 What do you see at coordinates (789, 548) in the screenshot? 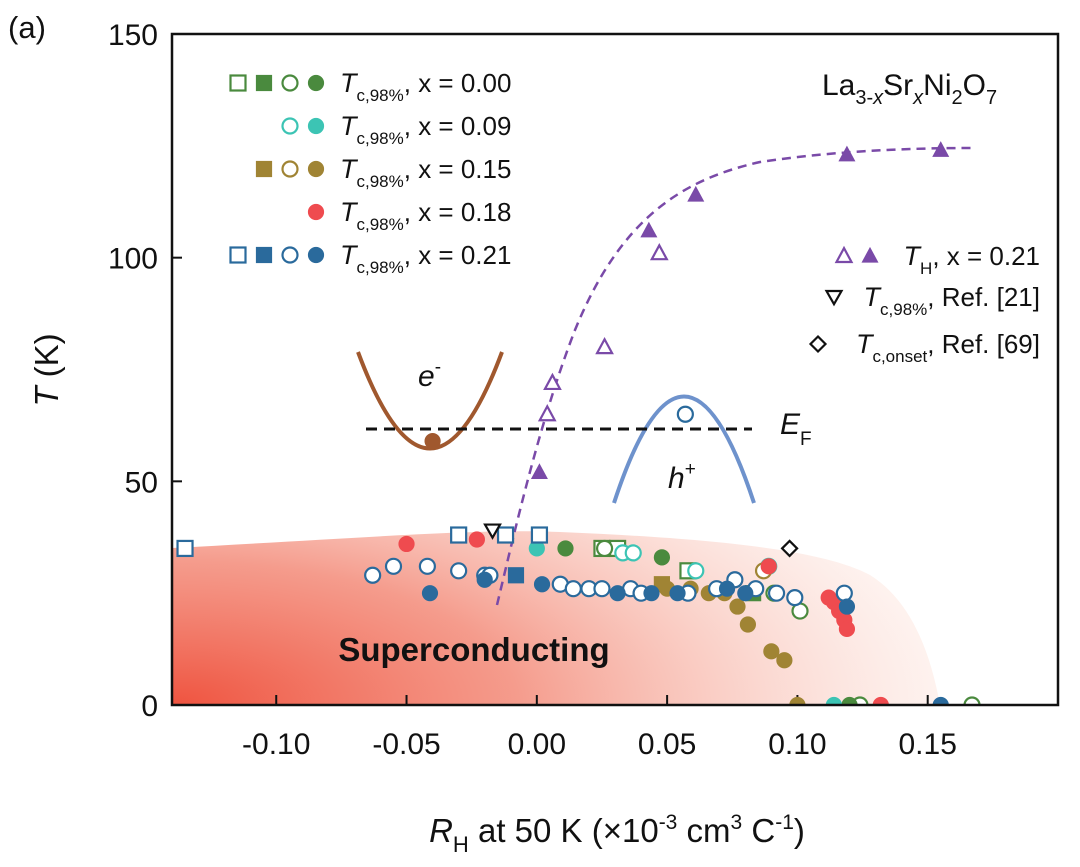
I see `series-diamond-open` at bounding box center [789, 548].